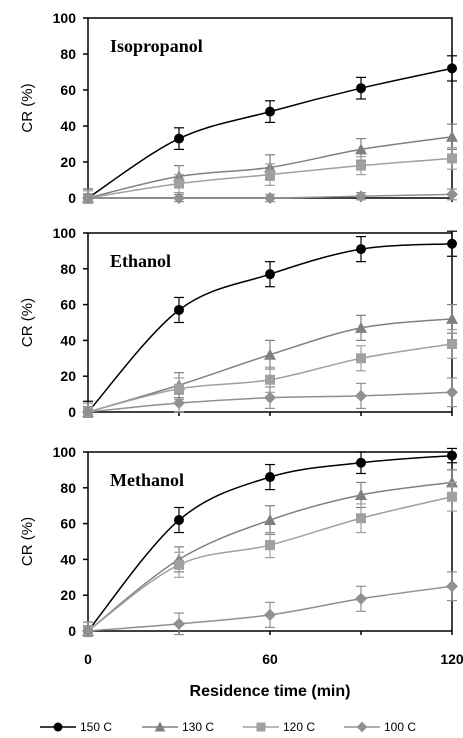 Image resolution: width=463 pixels, height=738 pixels. Describe the element at coordinates (299, 727) in the screenshot. I see `legend-label: 120 C` at that location.